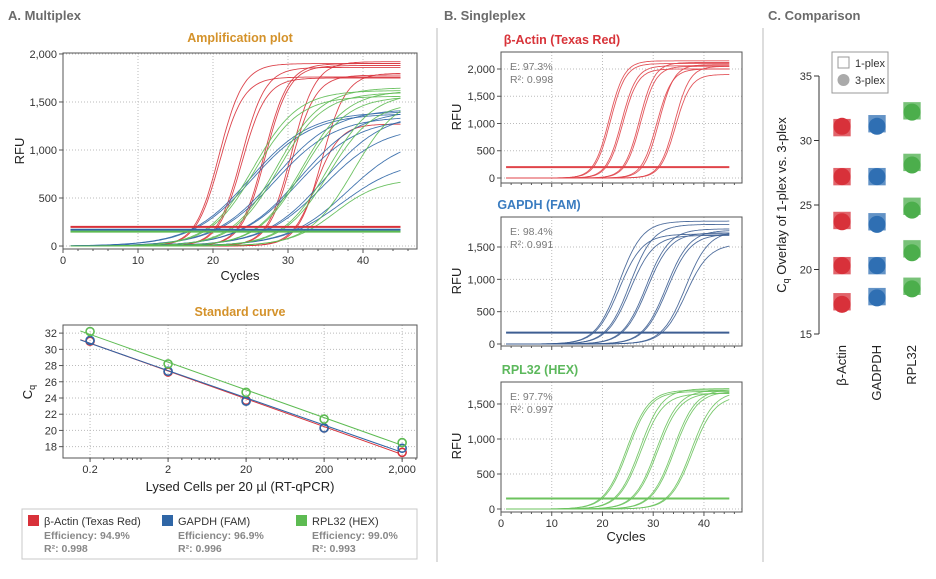 This screenshot has height=579, width=936. Describe the element at coordinates (781, 198) in the screenshot. I see `comparison-y-axis-label-text: Overlay of 1-plex vs. 3-plex` at that location.